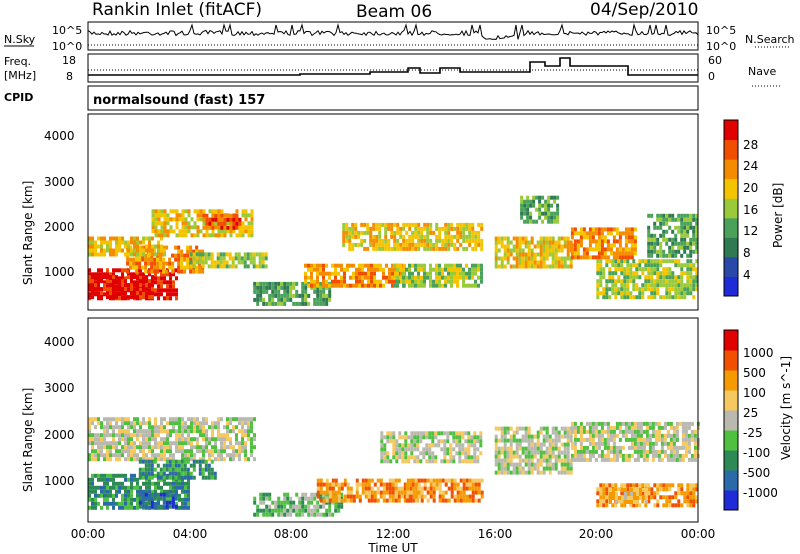 The image size is (800, 554). Describe the element at coordinates (393, 98) in the screenshot. I see `cpid-strip-frame` at that location.